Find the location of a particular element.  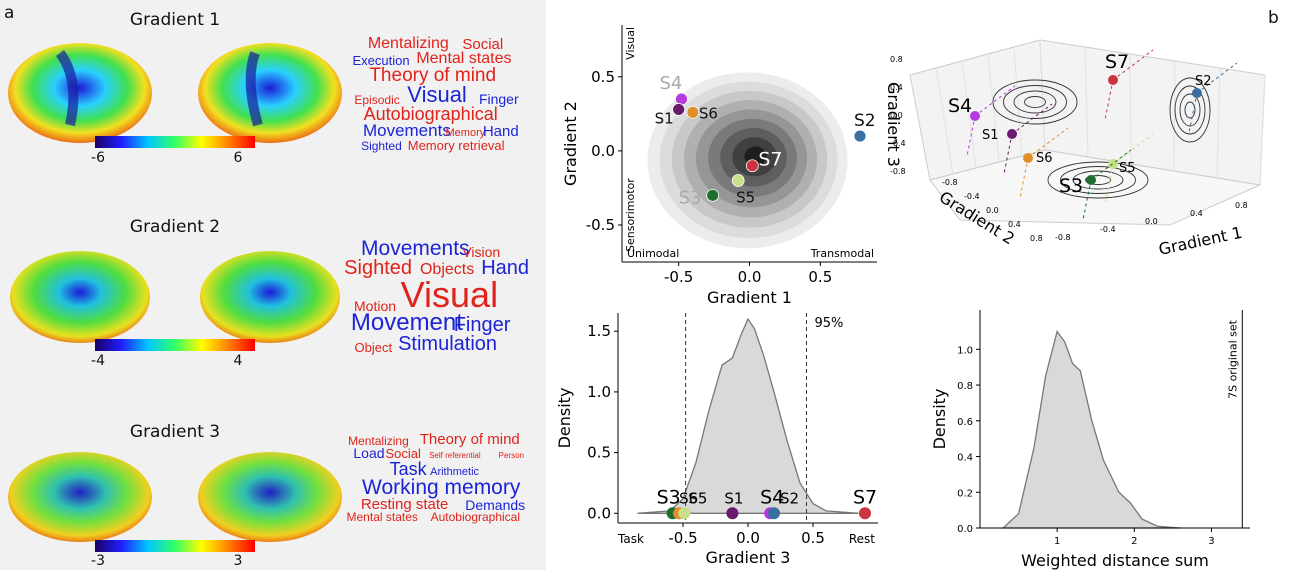

word-cloud-word: Working memory is located at coordinates (441, 487).